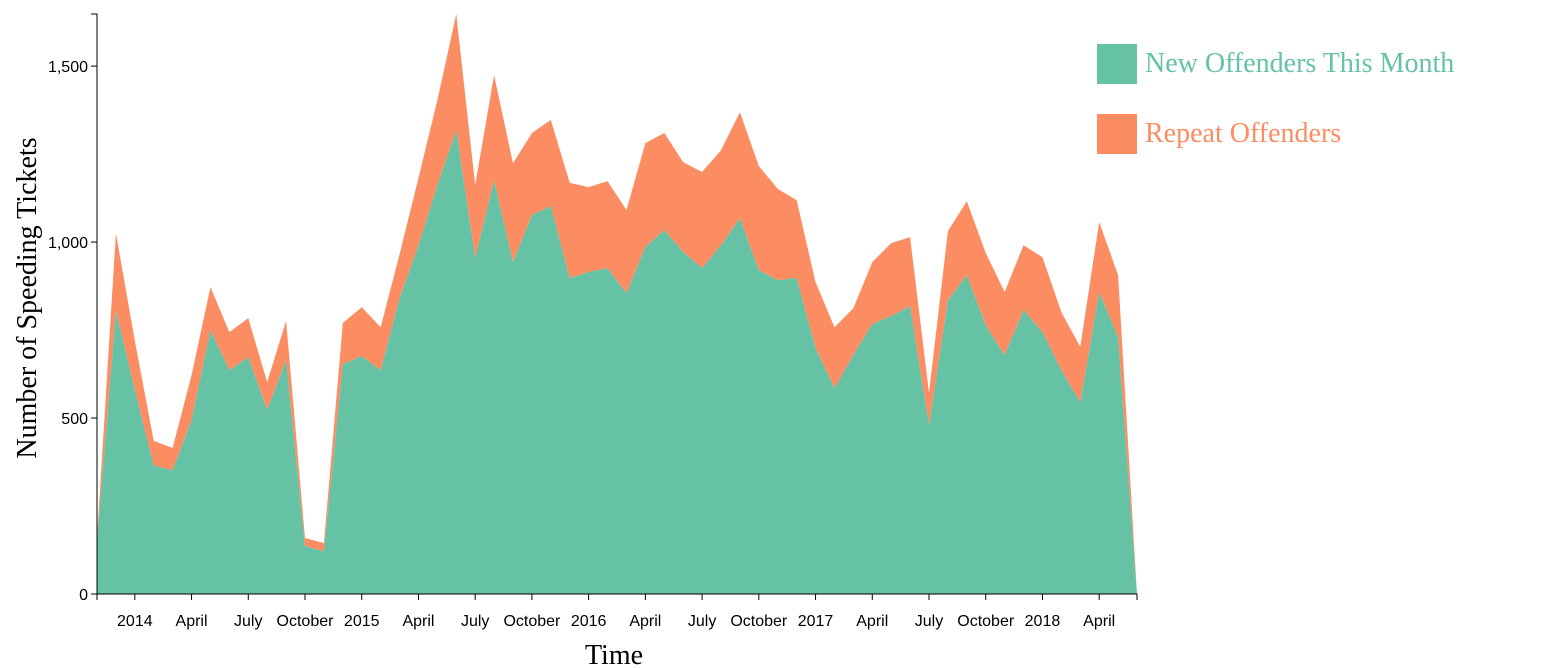 The height and width of the screenshot is (668, 1566). I want to click on x-axis, so click(617, 596).